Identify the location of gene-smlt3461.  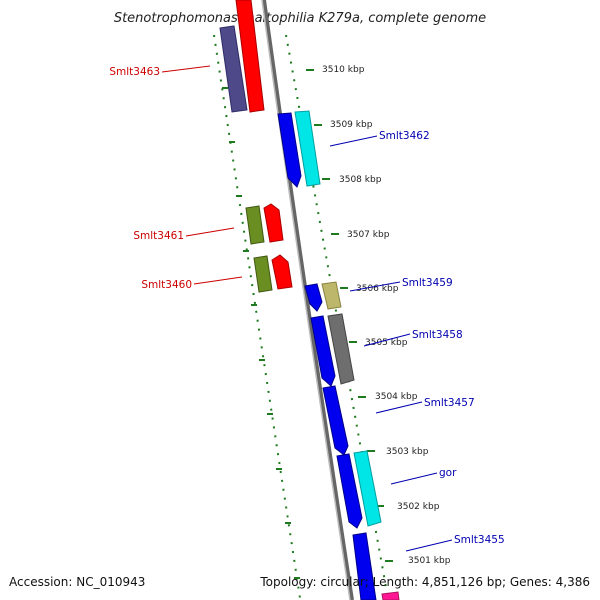
(255, 225).